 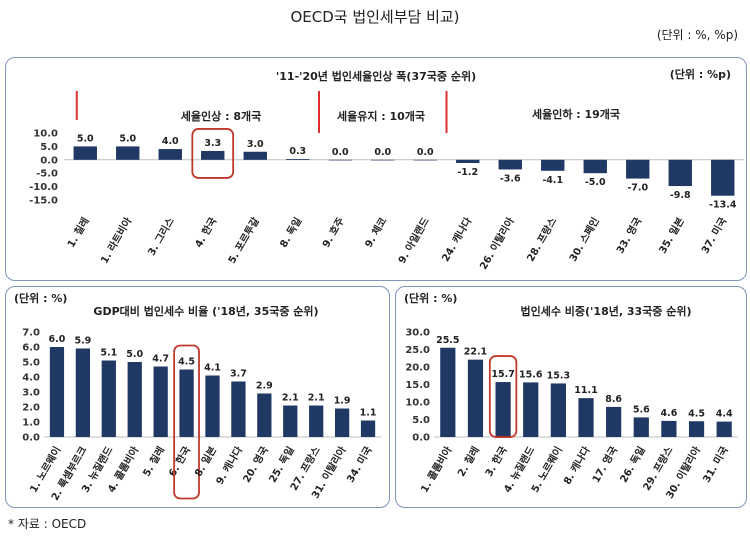 I want to click on category-label: 30. 스페인, so click(x=584, y=239).